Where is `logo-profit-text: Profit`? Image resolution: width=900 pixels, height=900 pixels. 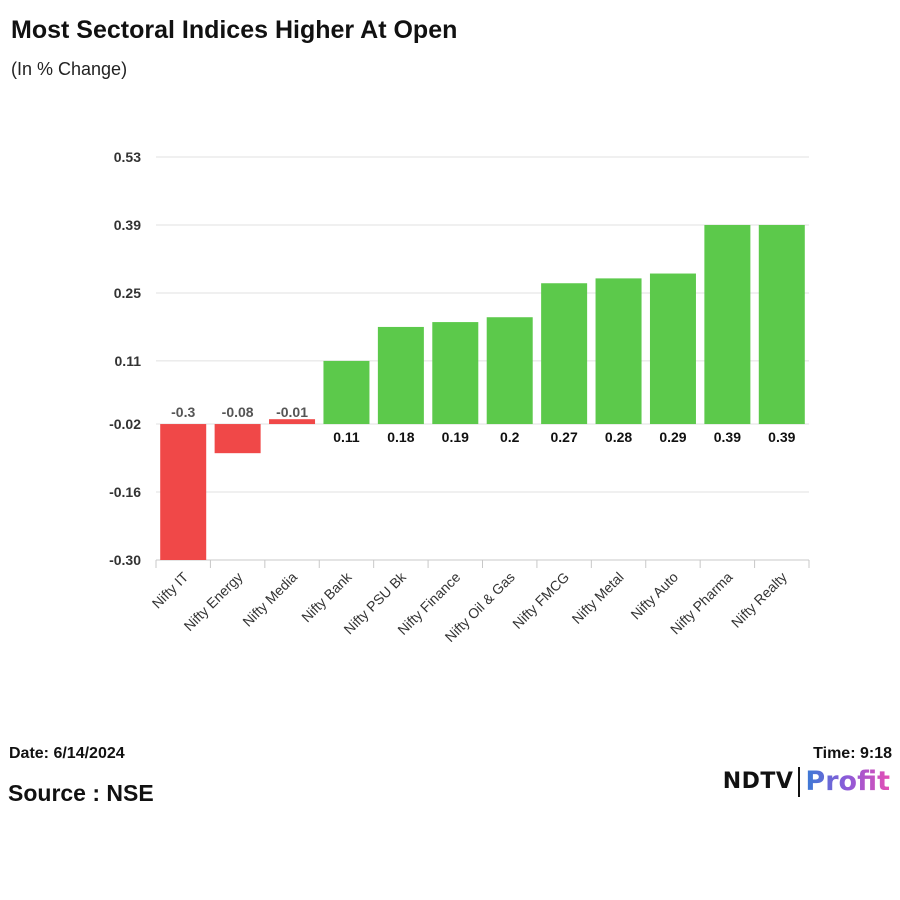 logo-profit-text: Profit is located at coordinates (847, 781).